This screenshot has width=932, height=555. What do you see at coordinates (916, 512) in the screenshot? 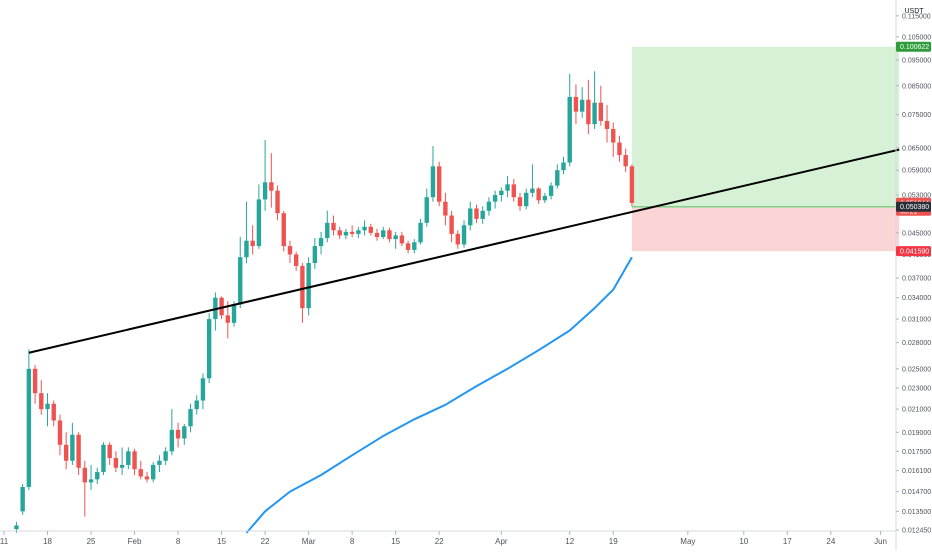
I see `y-tick-label: 0.013500` at bounding box center [916, 512].